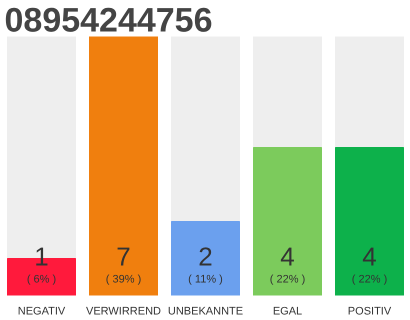 The image size is (410, 320). What do you see at coordinates (123, 257) in the screenshot?
I see `data-label: 7` at bounding box center [123, 257].